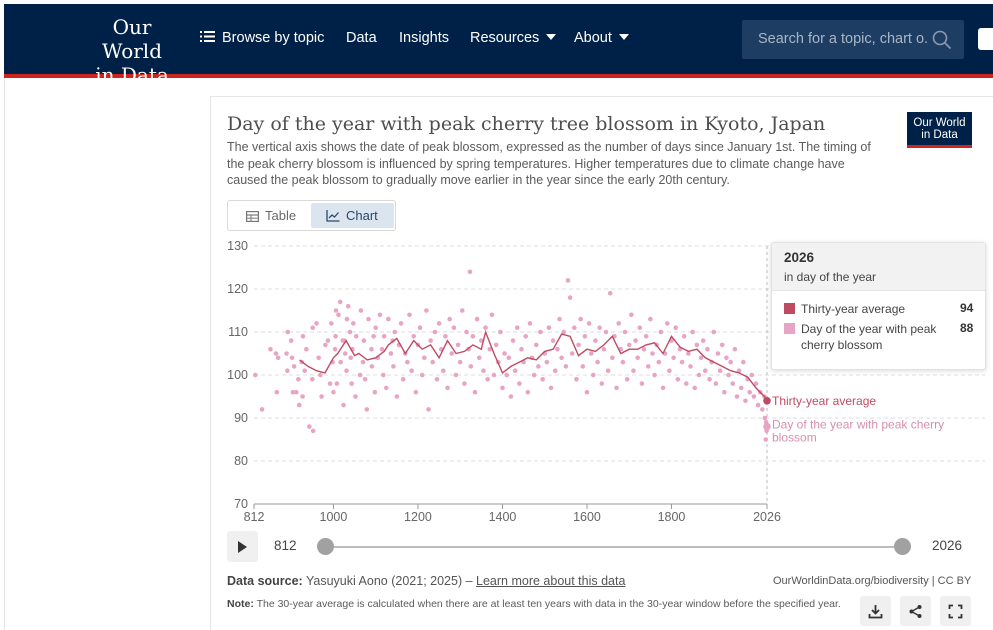 Image resolution: width=993 pixels, height=630 pixels. Describe the element at coordinates (915, 611) in the screenshot. I see `share-button` at that location.